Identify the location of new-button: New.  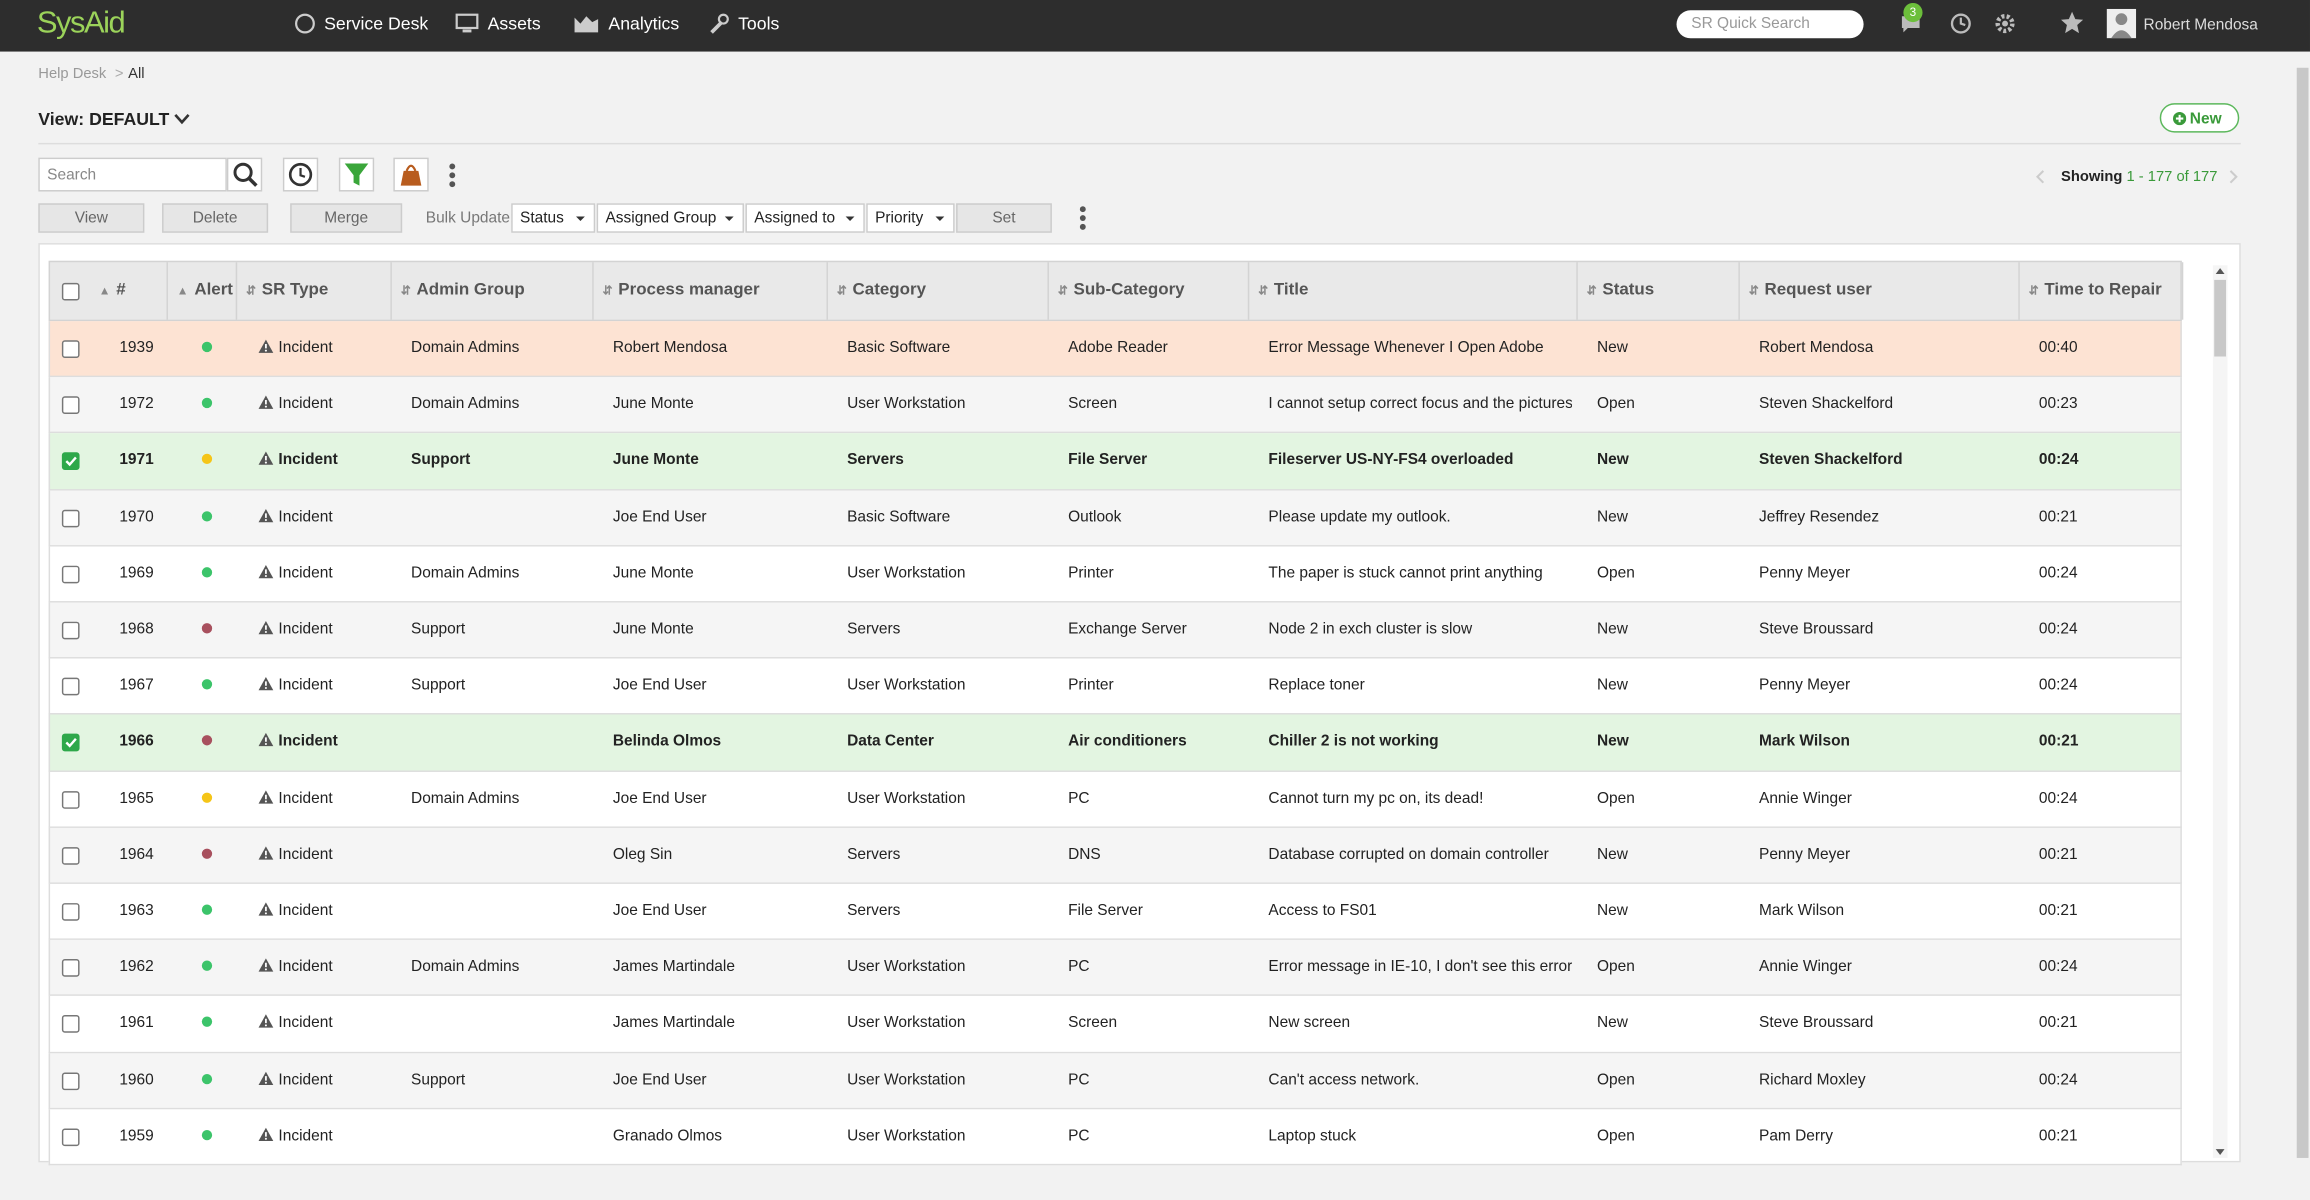
(2199, 118).